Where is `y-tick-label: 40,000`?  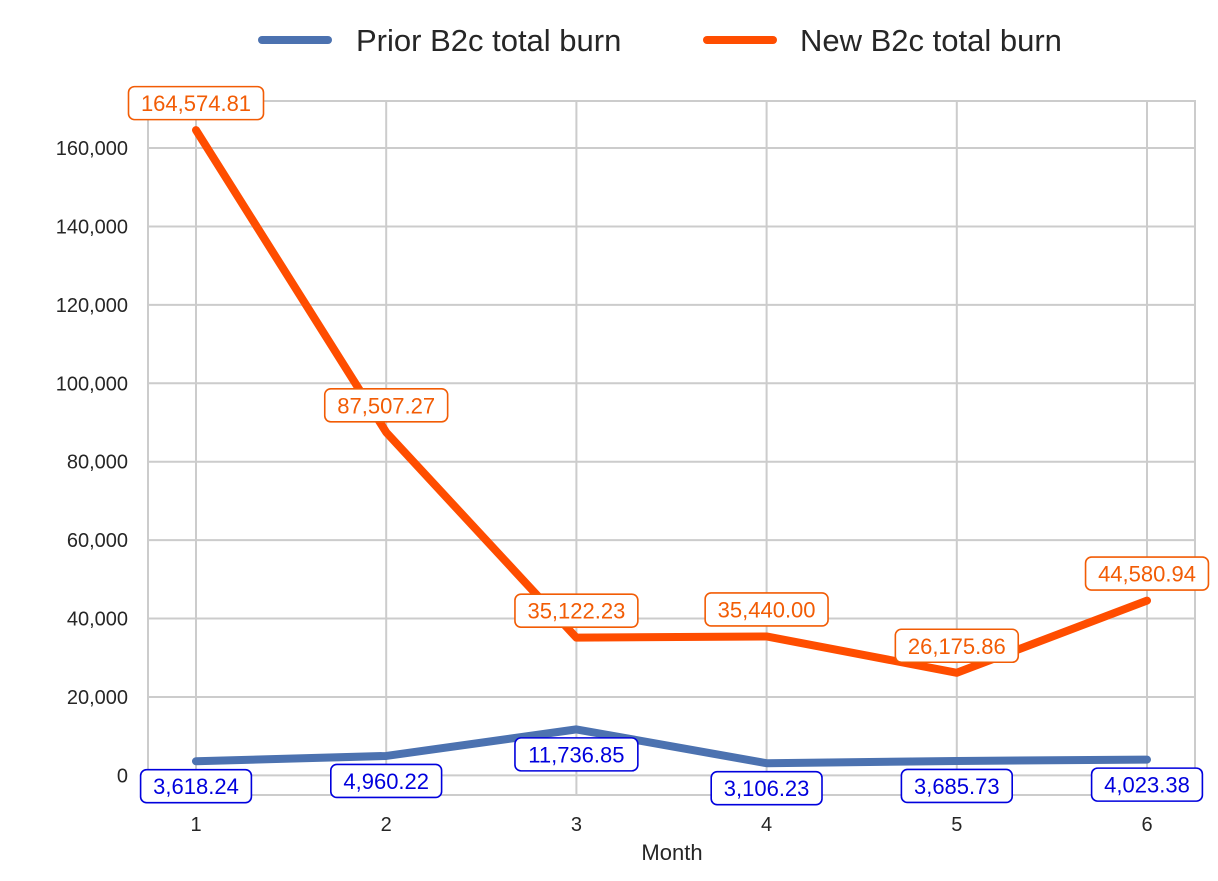 y-tick-label: 40,000 is located at coordinates (97, 620).